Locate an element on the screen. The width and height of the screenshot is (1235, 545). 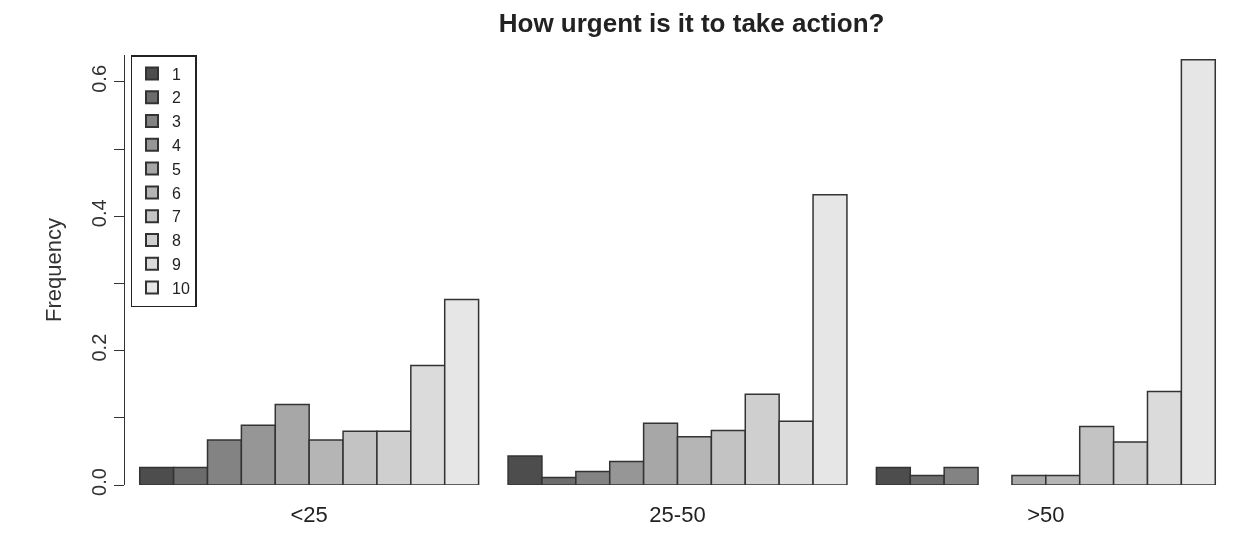
legend-label: 8 is located at coordinates (177, 241).